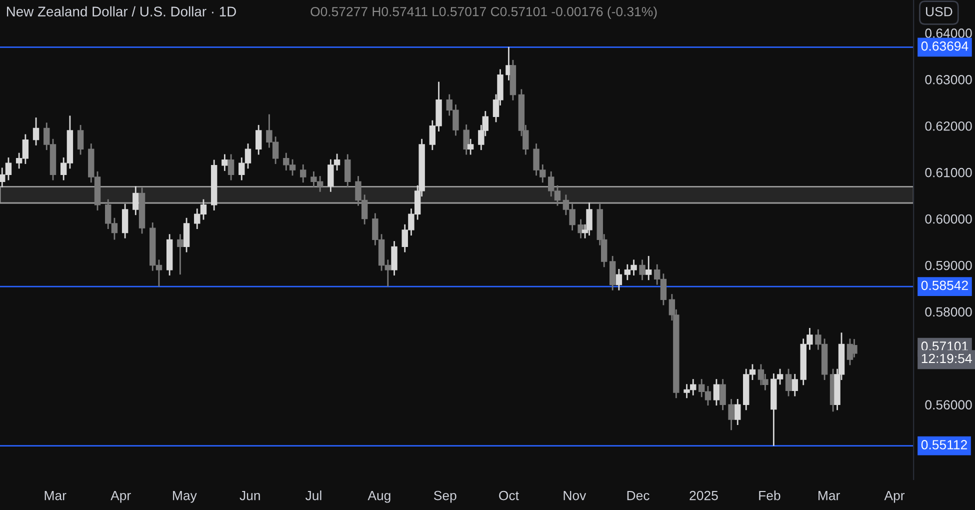 Image resolution: width=975 pixels, height=510 pixels. I want to click on y-tick-label: 0.60000, so click(948, 219).